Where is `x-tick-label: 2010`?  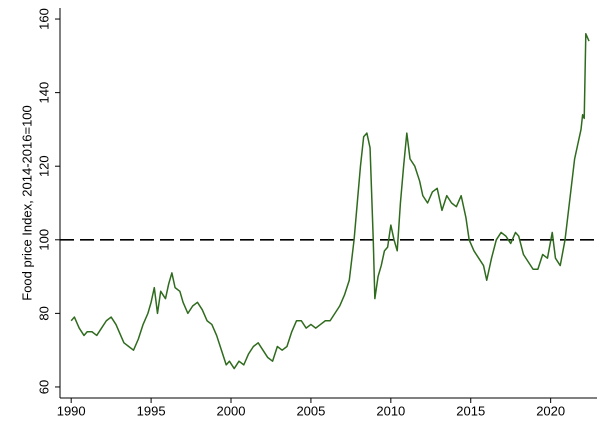
x-tick-label: 2010 is located at coordinates (390, 410).